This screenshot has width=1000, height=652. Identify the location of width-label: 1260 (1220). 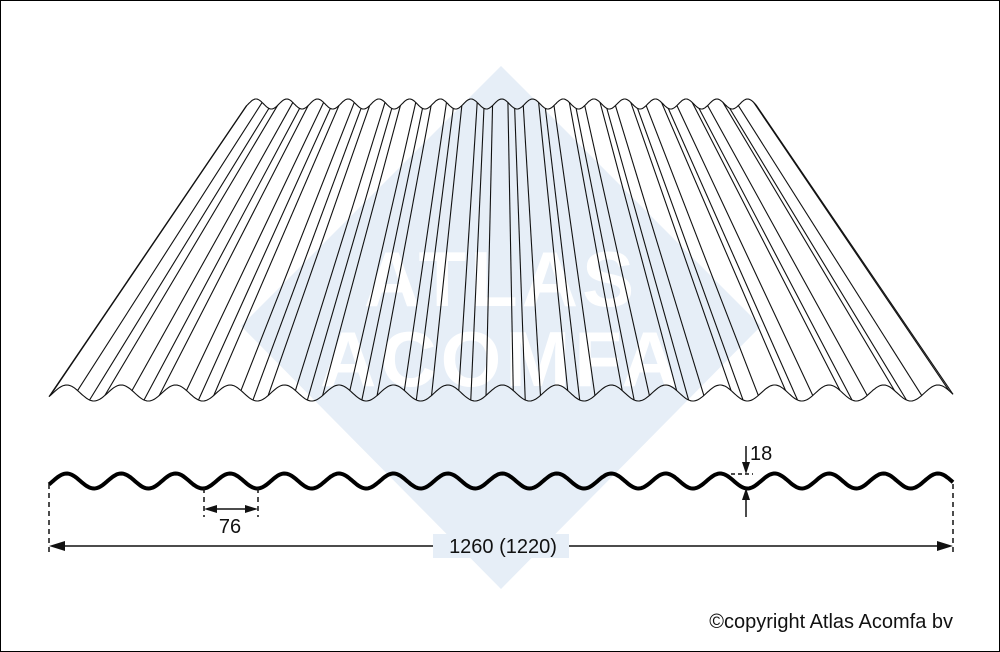
(503, 547).